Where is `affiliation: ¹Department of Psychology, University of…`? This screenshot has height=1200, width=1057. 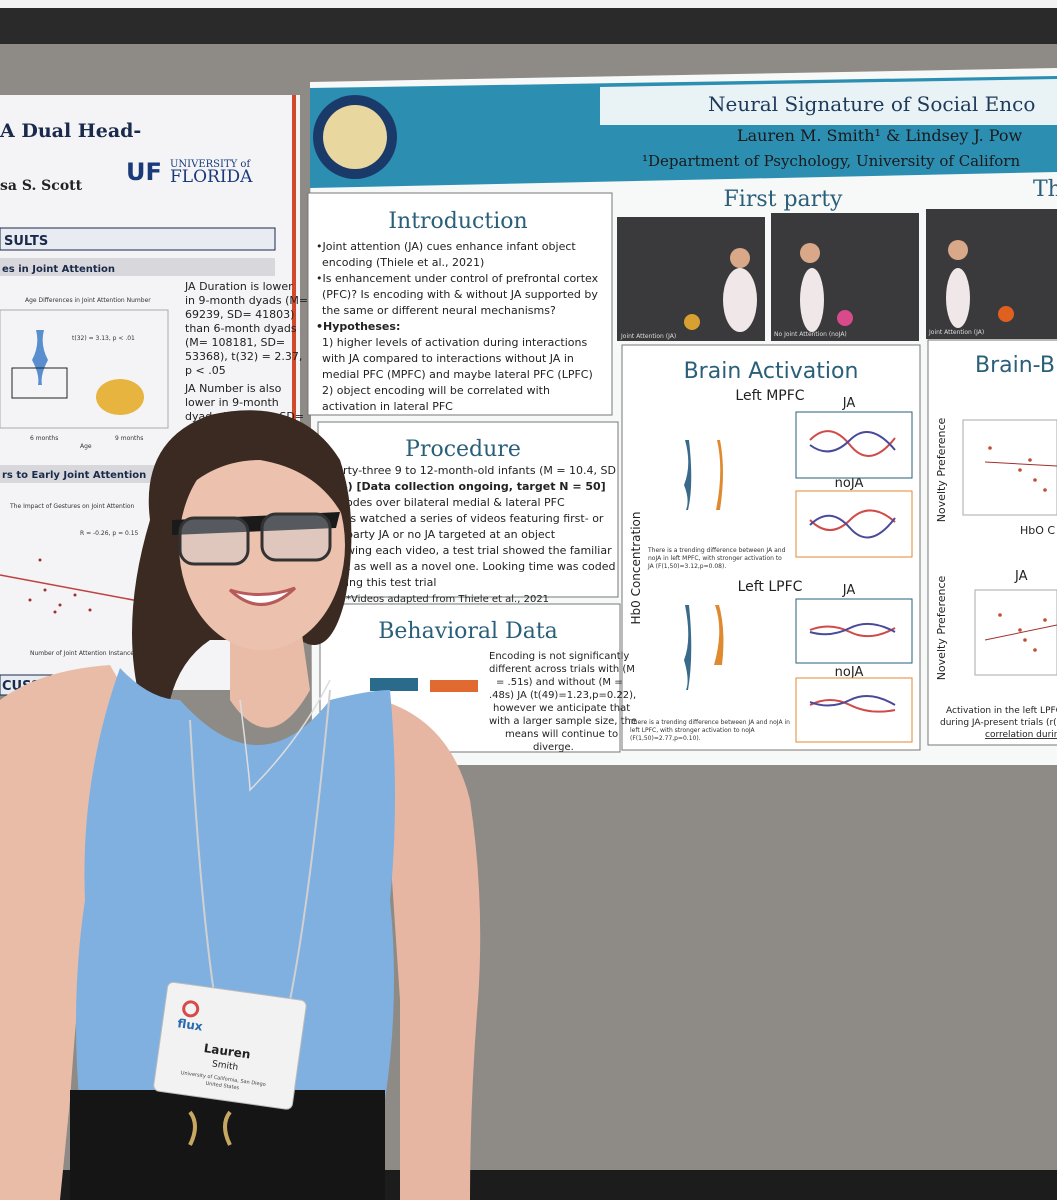
affiliation: ¹Department of Psychology, University of… is located at coordinates (831, 161).